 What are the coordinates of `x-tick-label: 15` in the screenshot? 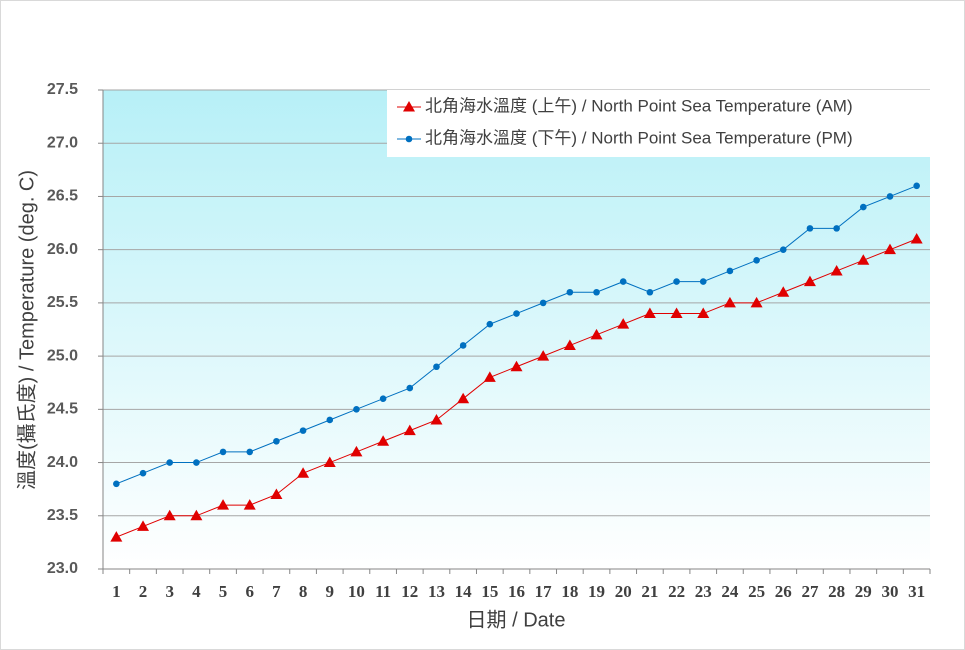 It's located at (489, 591).